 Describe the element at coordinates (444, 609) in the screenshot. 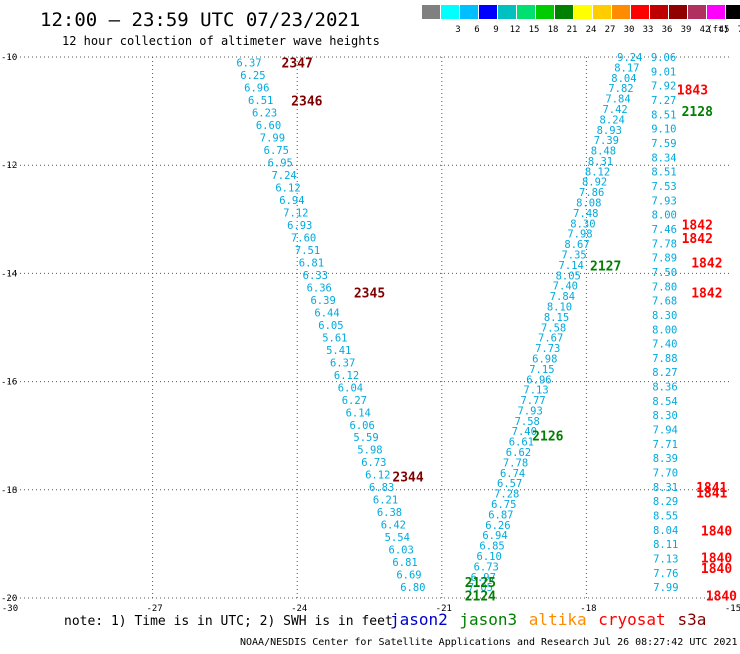

I see `x-tick-label: -21` at that location.